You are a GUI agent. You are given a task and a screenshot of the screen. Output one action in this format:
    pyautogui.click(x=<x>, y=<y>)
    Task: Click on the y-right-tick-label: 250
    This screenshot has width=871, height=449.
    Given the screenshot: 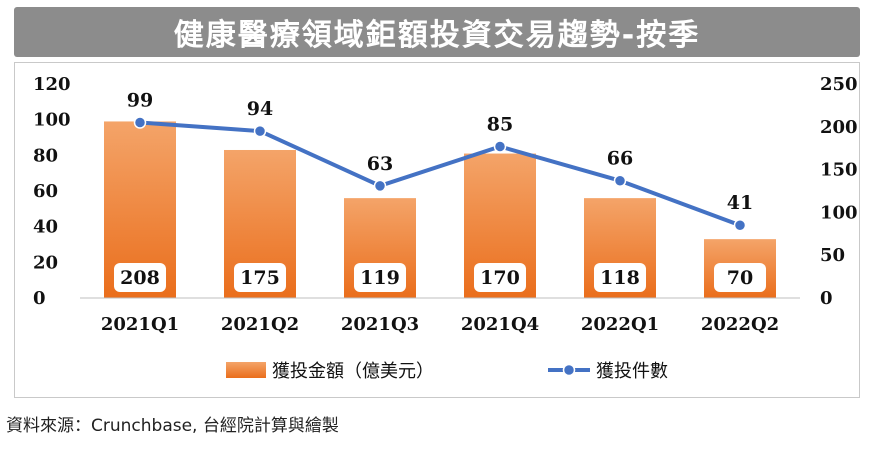 What is the action you would take?
    pyautogui.click(x=839, y=84)
    